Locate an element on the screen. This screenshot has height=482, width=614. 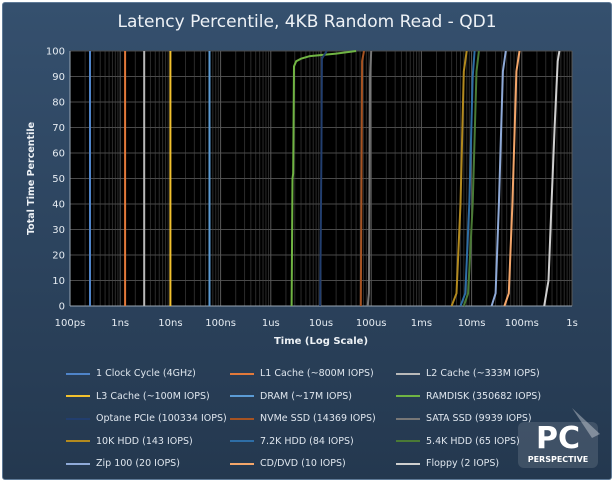
x-tick-label: 10ns is located at coordinates (170, 323).